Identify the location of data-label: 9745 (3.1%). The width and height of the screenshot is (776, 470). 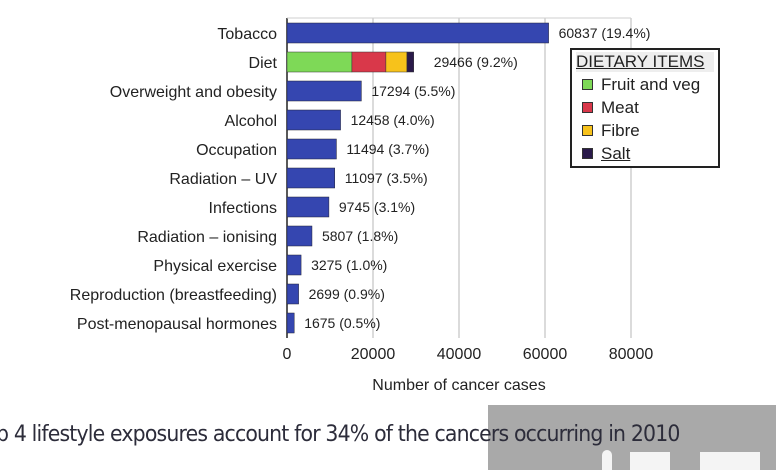
(377, 207).